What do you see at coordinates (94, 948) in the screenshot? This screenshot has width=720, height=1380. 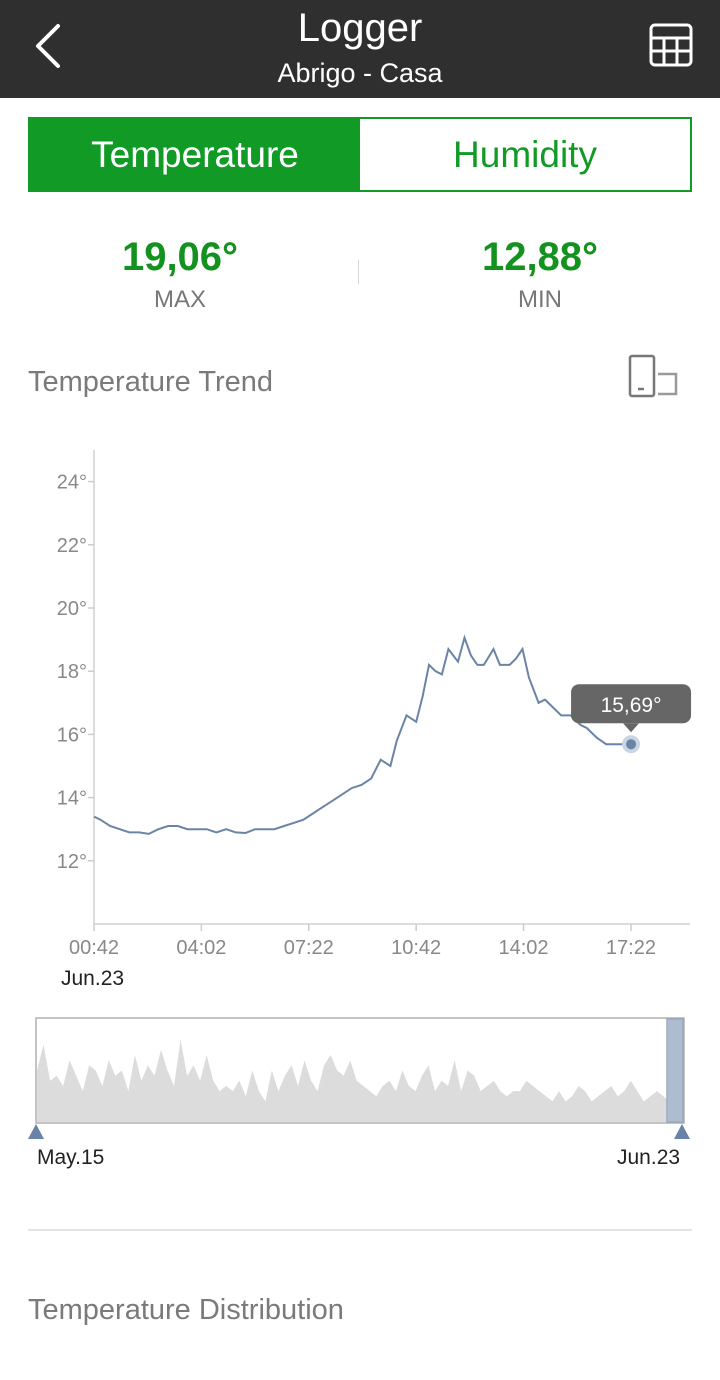 I see `x-tick-label: 00:42` at bounding box center [94, 948].